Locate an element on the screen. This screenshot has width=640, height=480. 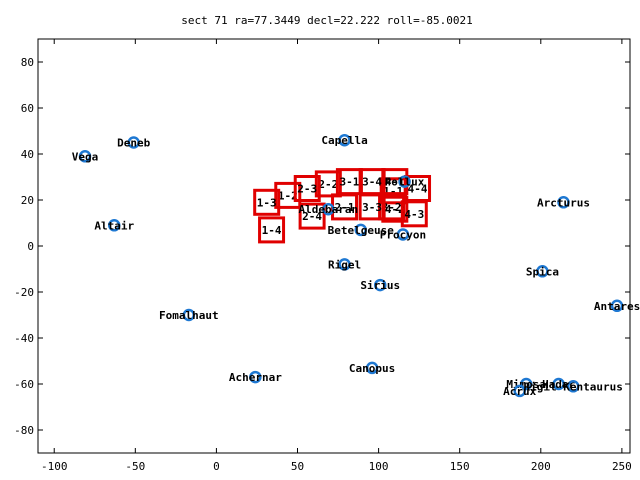
star-label: Altair is located at coordinates (114, 225).